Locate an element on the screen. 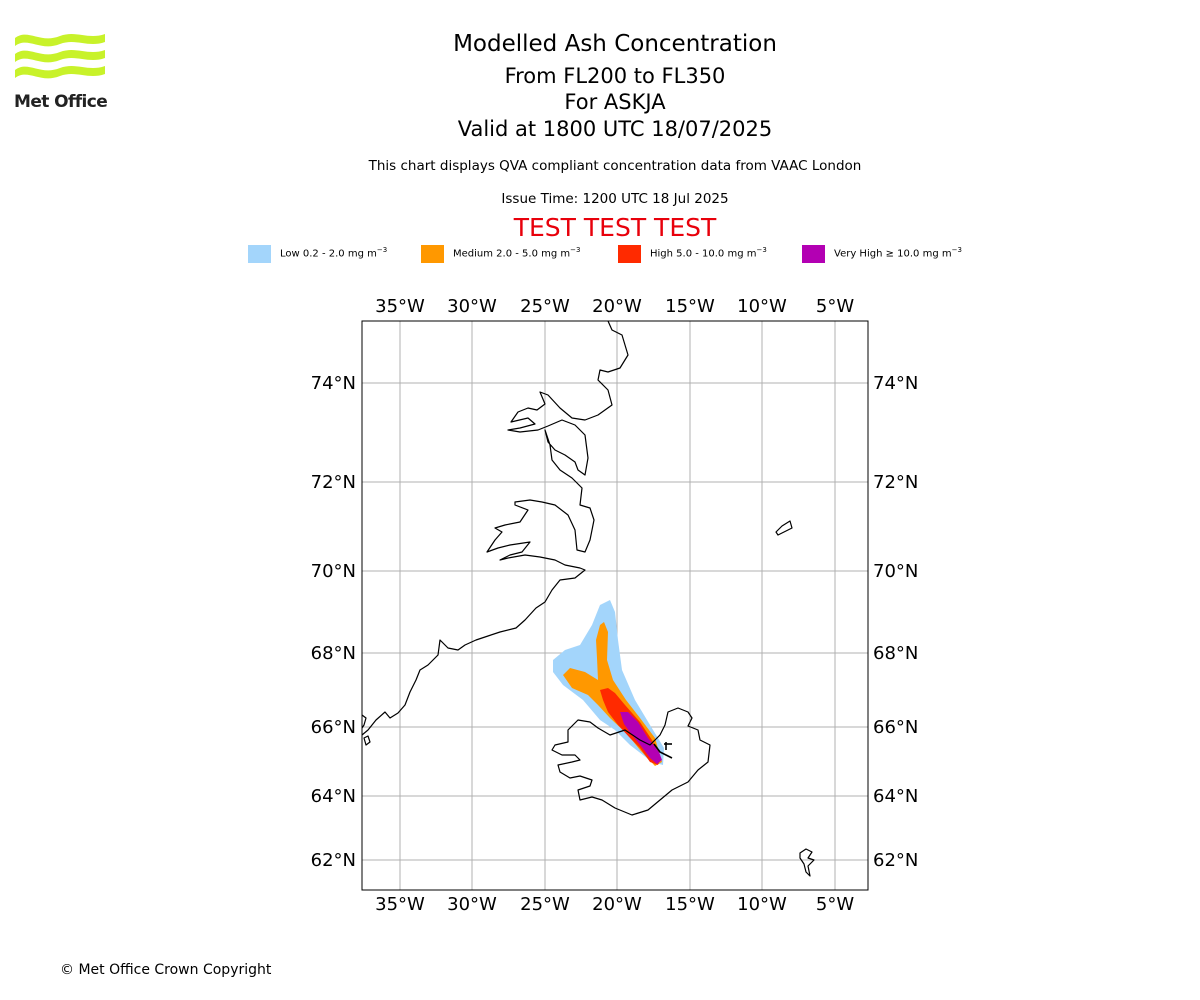 The width and height of the screenshot is (1200, 1000). coastline-iceland is located at coordinates (631, 761).